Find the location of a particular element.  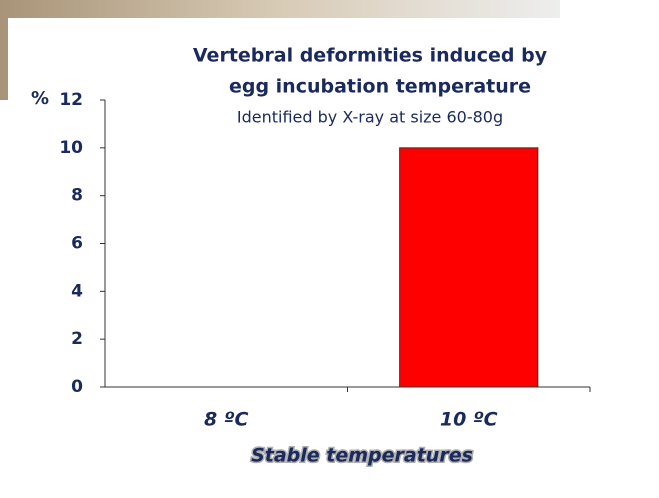

chart-subtitle: Identified by X-ray at size 60-80g is located at coordinates (370, 117).